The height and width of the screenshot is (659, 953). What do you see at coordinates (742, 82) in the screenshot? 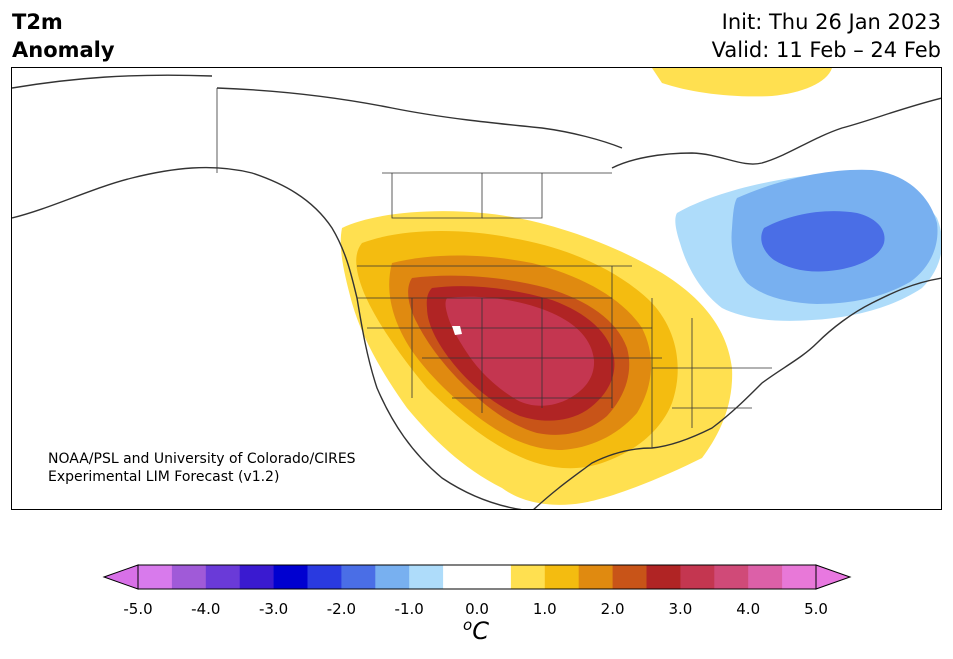
I see `anomaly-north-warm` at bounding box center [742, 82].